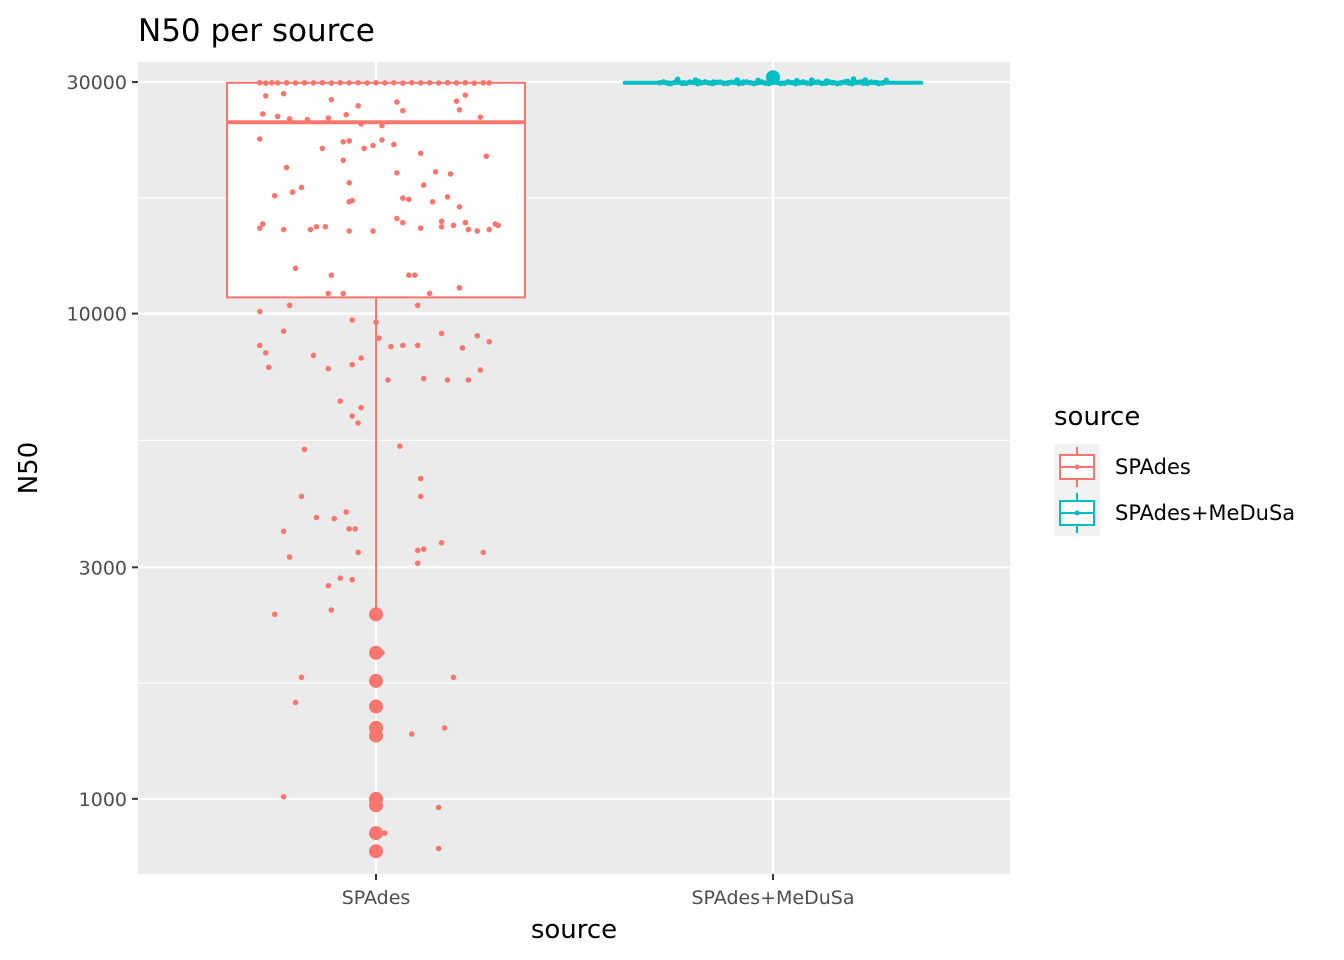  Describe the element at coordinates (256, 31) in the screenshot. I see `chart-title: N50 per source` at that location.